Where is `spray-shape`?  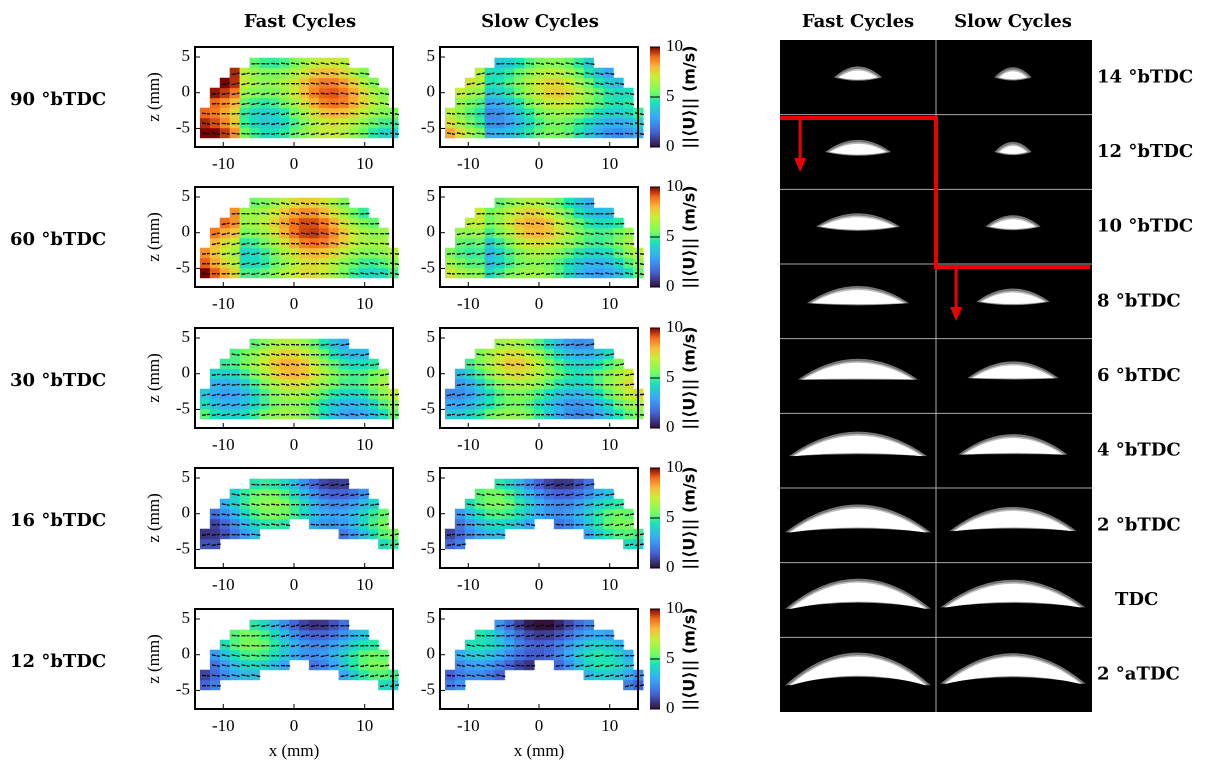
spray-shape is located at coordinates (858, 520).